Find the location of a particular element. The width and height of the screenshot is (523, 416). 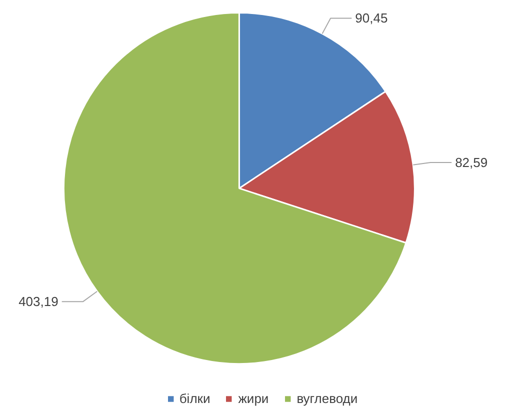

data-label: 90,45 is located at coordinates (371, 18).